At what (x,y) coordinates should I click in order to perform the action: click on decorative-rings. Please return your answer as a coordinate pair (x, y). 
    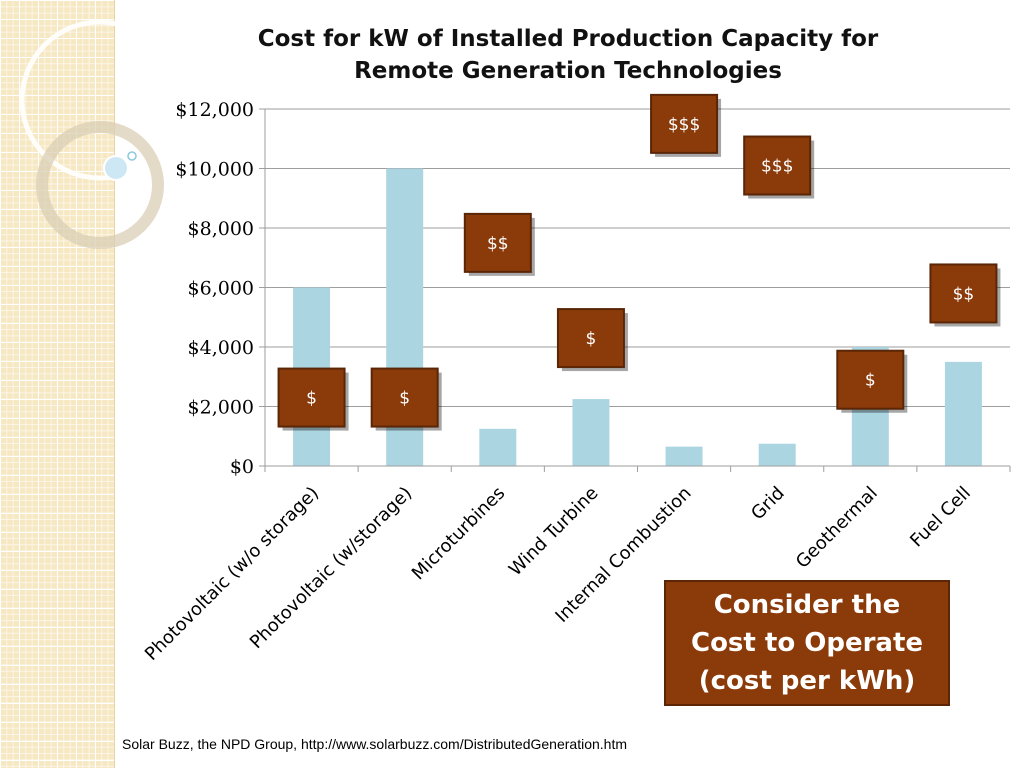
    Looking at the image, I should click on (100, 134).